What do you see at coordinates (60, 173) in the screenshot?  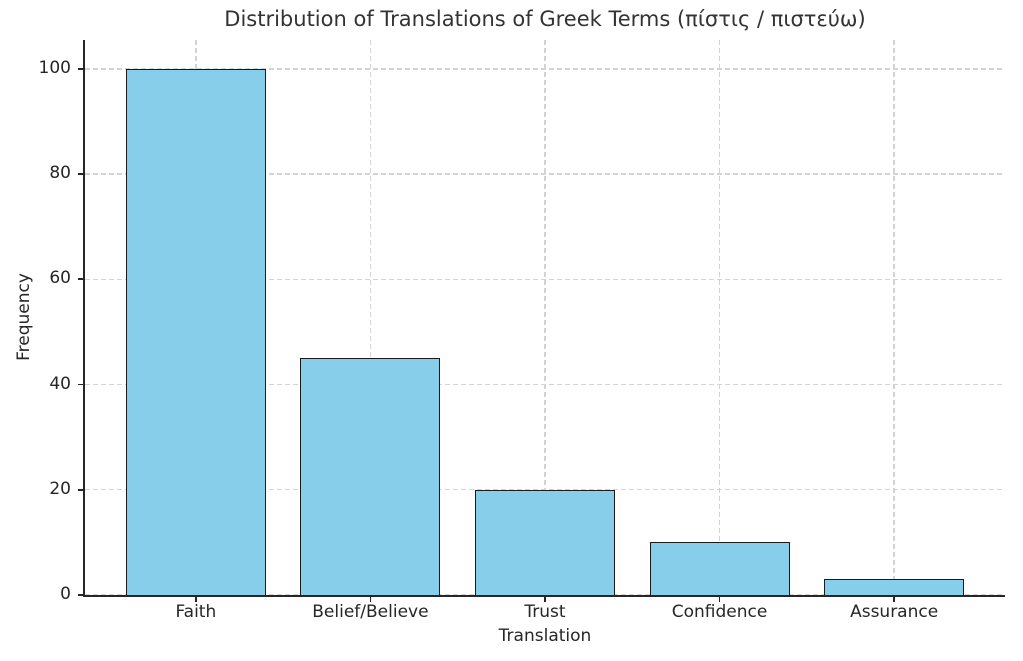 I see `y-tick-label: 80` at bounding box center [60, 173].